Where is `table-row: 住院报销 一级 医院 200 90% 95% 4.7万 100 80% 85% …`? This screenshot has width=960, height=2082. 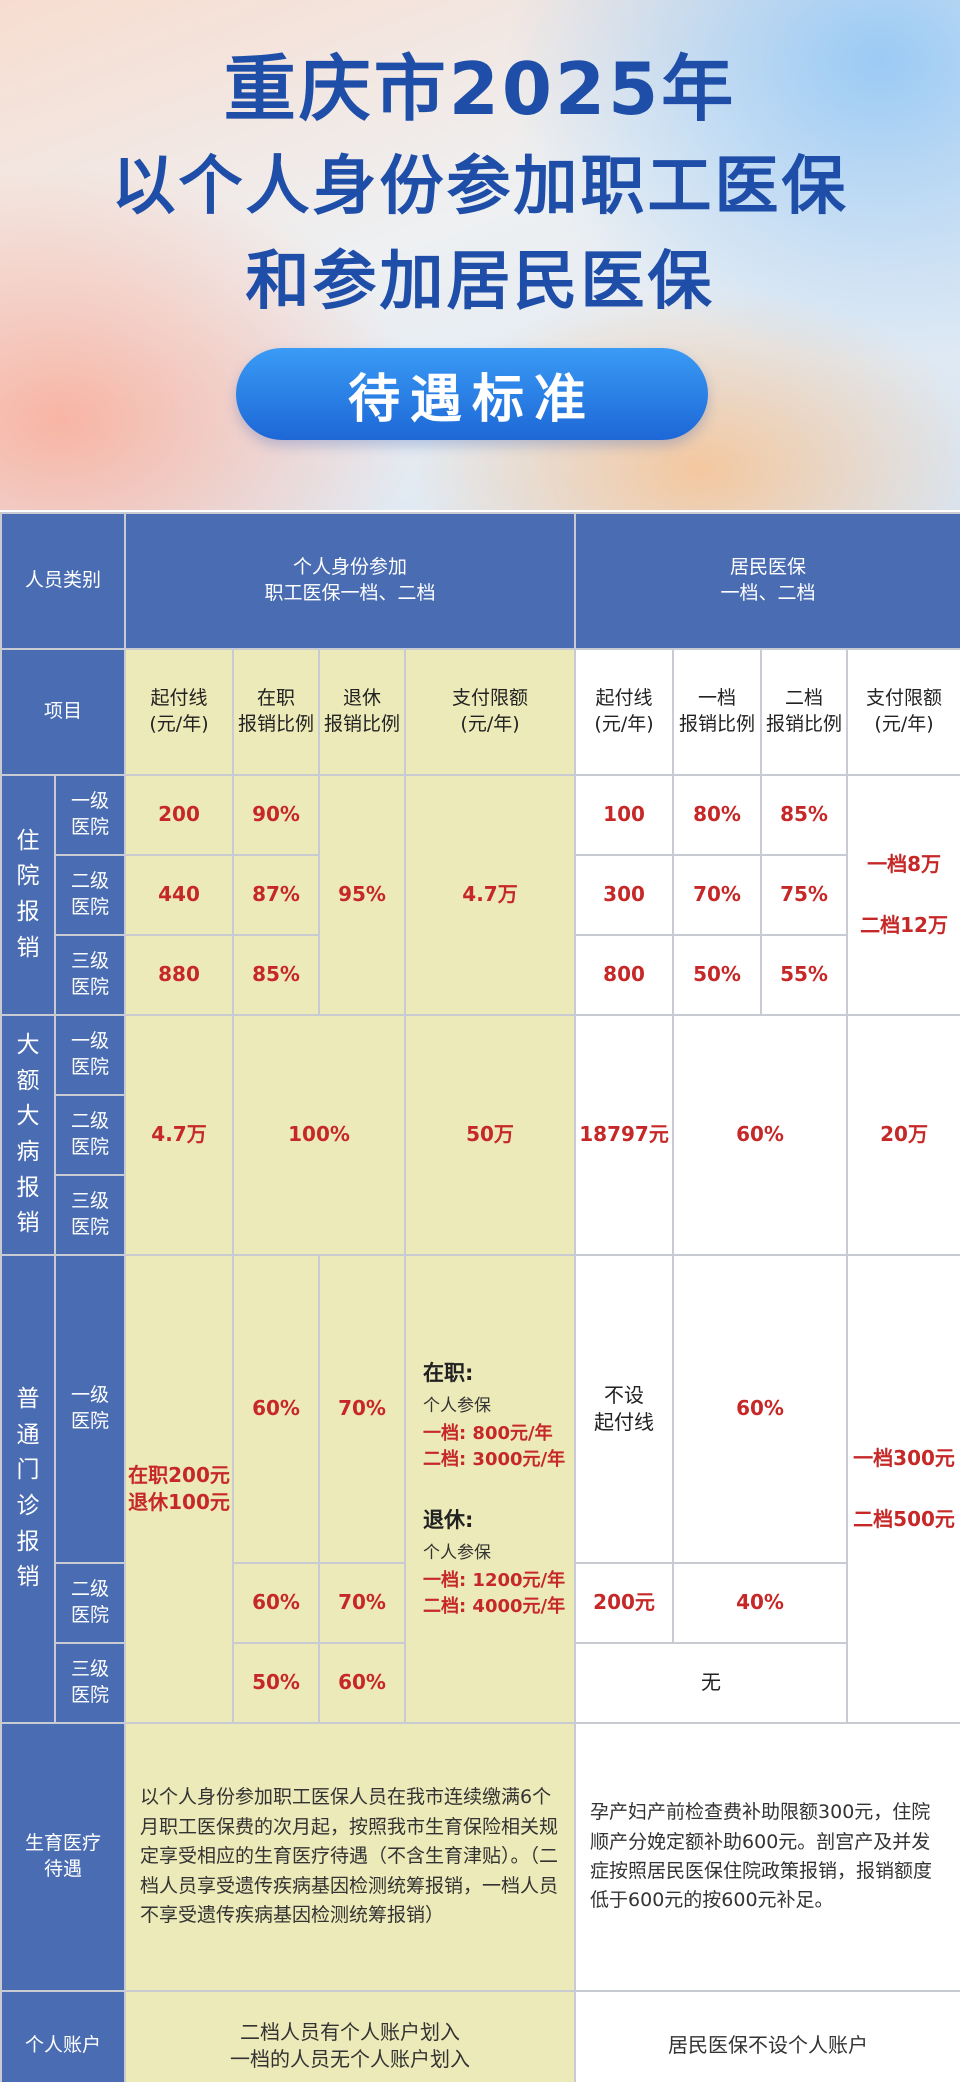
table-row: 住院报销 一级 医院 200 90% 95% 4.7万 100 80% 85% … is located at coordinates (480, 895).